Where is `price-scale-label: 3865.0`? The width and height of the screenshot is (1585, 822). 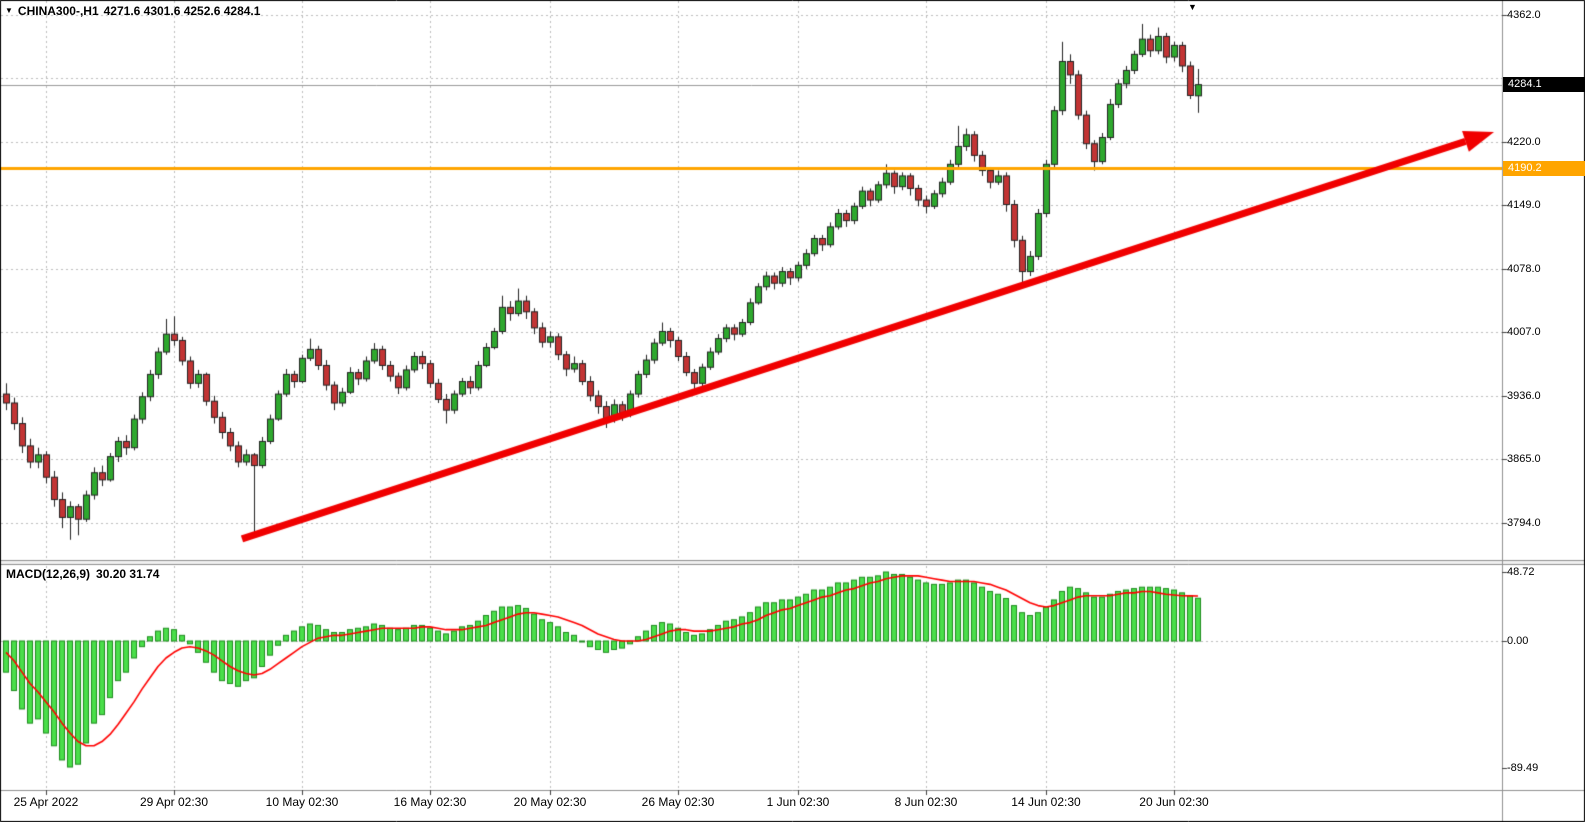 price-scale-label: 3865.0 is located at coordinates (1524, 459).